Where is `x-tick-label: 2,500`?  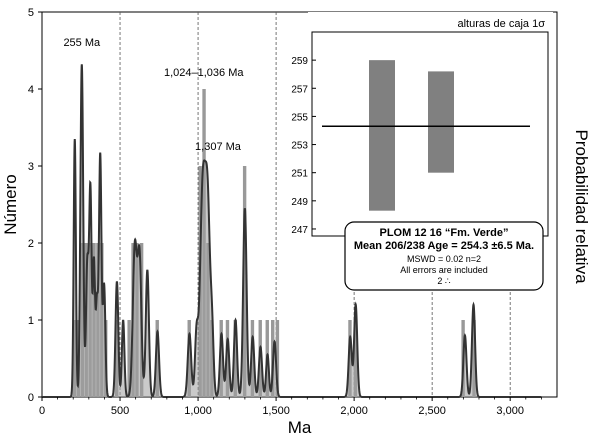
x-tick-label: 2,500 is located at coordinates (432, 411).